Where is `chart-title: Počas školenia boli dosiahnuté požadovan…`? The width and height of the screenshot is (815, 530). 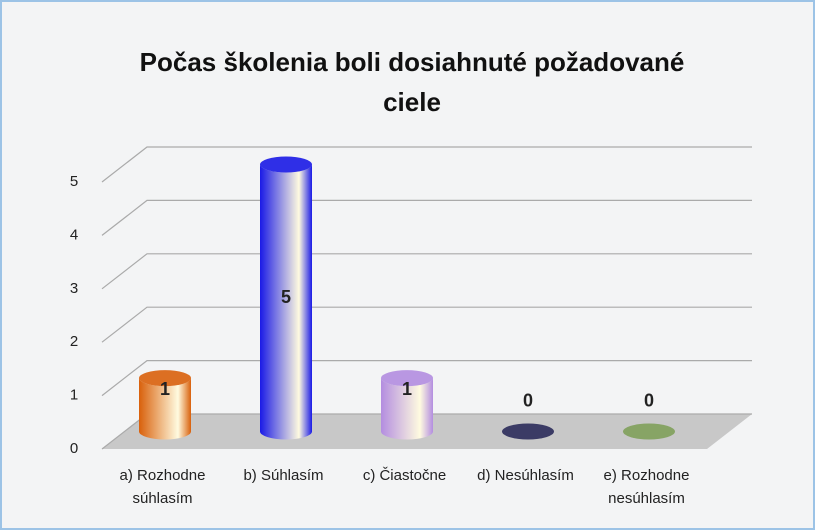
chart-title: Počas školenia boli dosiahnuté požadovan… is located at coordinates (412, 82).